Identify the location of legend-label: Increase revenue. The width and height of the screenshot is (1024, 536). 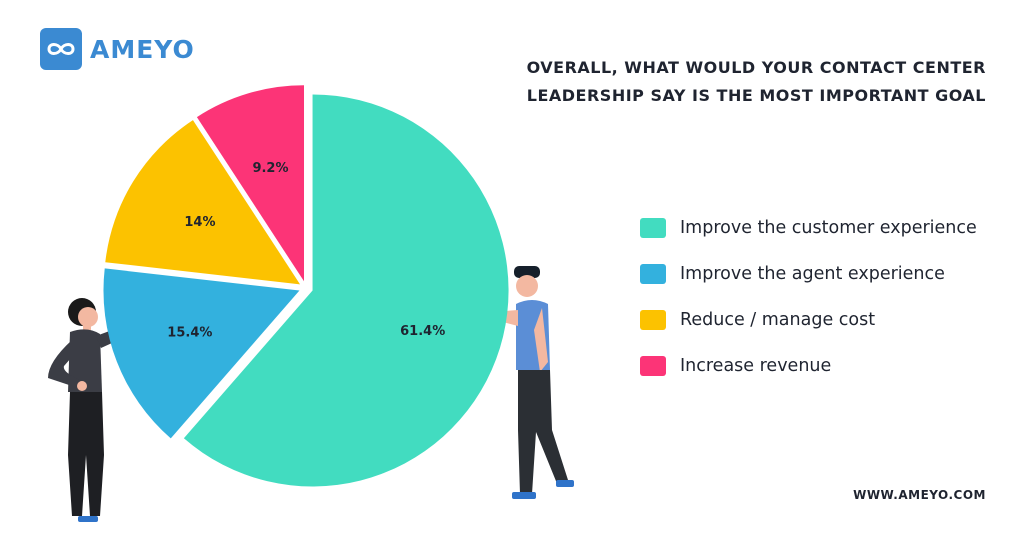
(756, 366).